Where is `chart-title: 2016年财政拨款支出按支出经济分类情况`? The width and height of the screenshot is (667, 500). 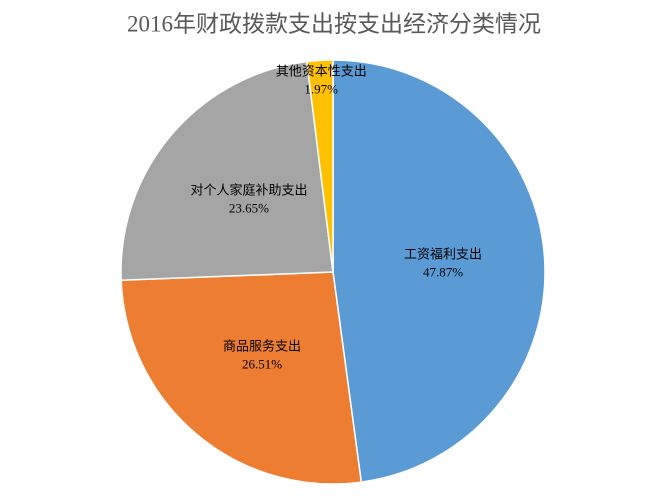
chart-title: 2016年财政拨款支出按支出经济分类情况 is located at coordinates (334, 23).